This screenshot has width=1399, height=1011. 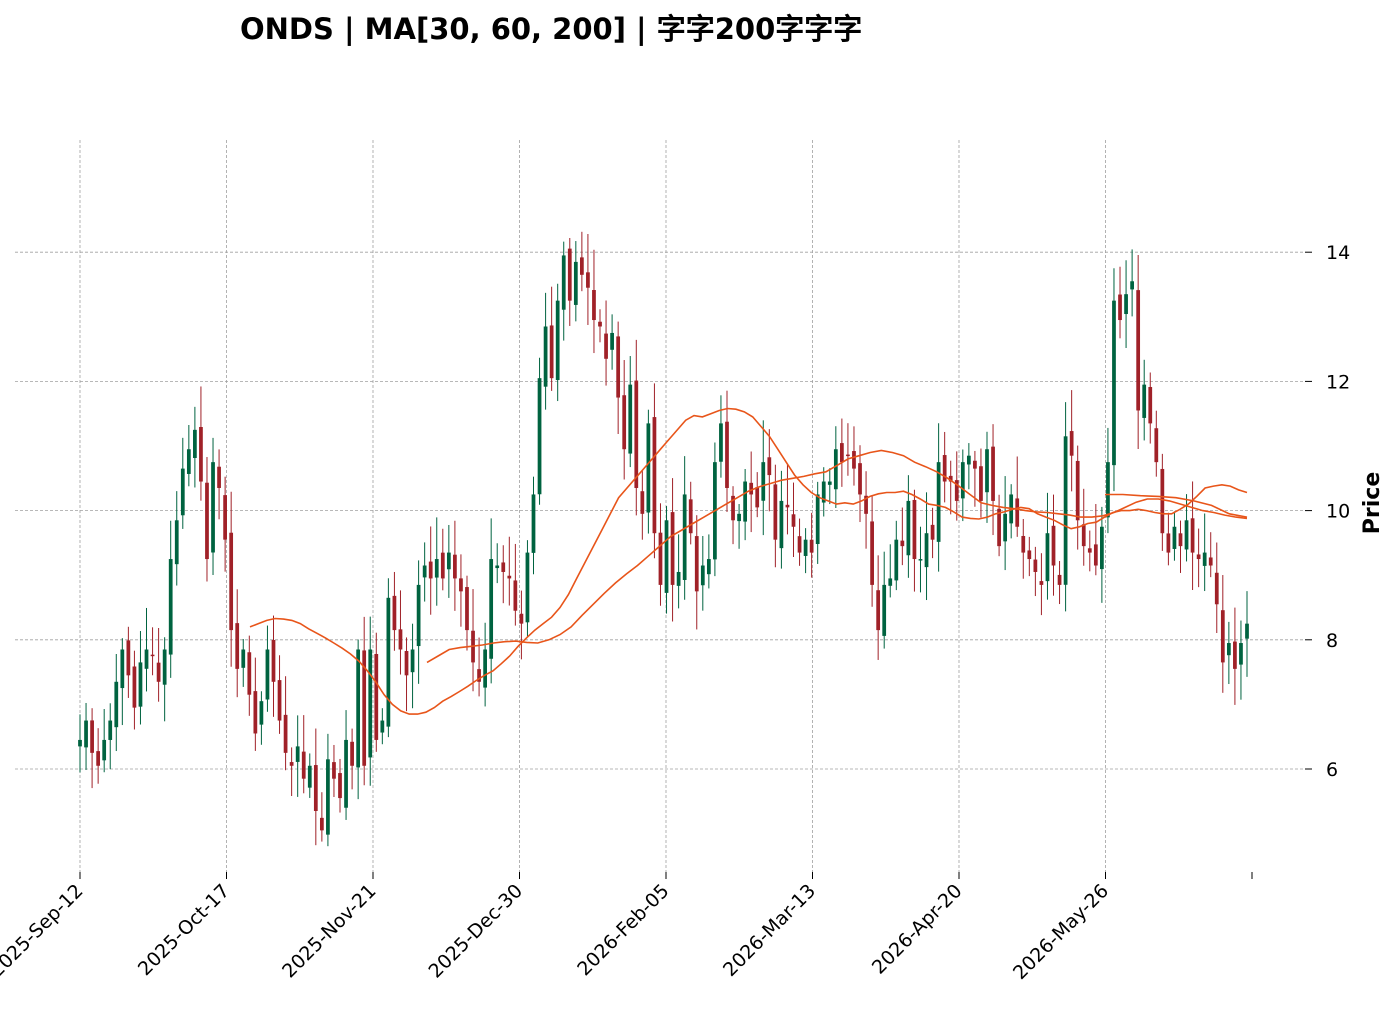 I want to click on y-tick-label: 14, so click(x=1338, y=253).